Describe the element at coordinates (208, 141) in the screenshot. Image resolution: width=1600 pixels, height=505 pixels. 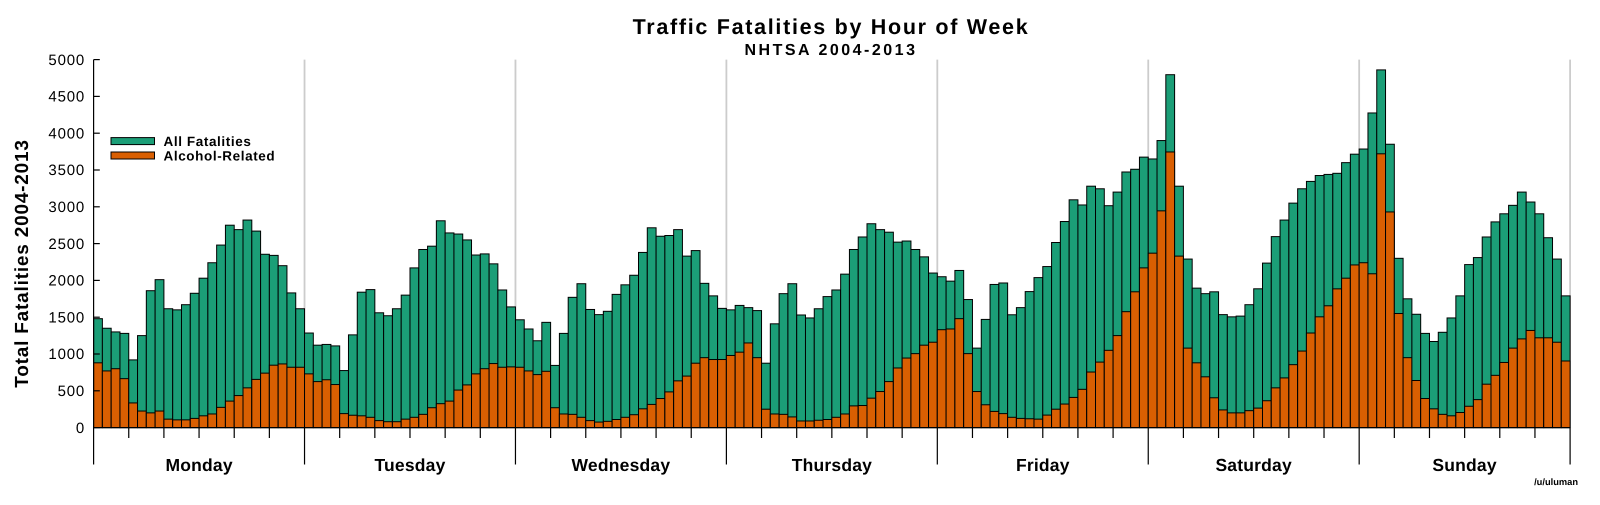
I see `svg-text: All Fatalities` at that location.